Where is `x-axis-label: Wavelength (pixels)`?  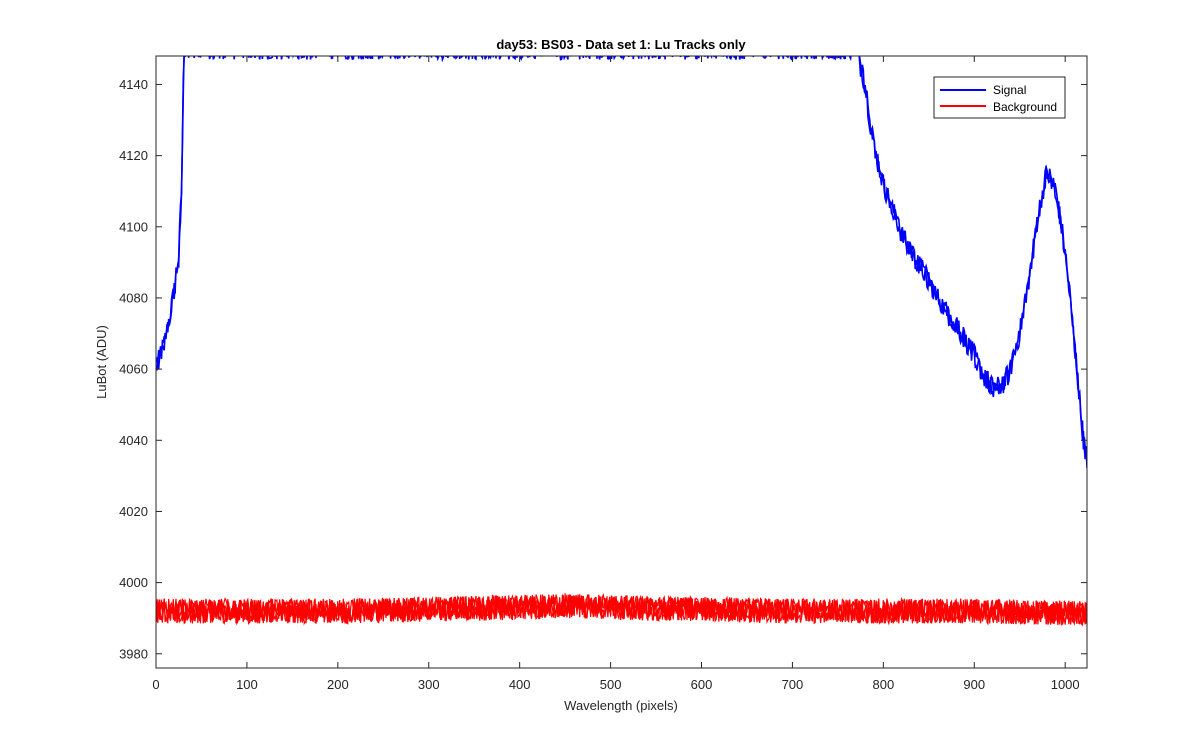 x-axis-label: Wavelength (pixels) is located at coordinates (621, 705).